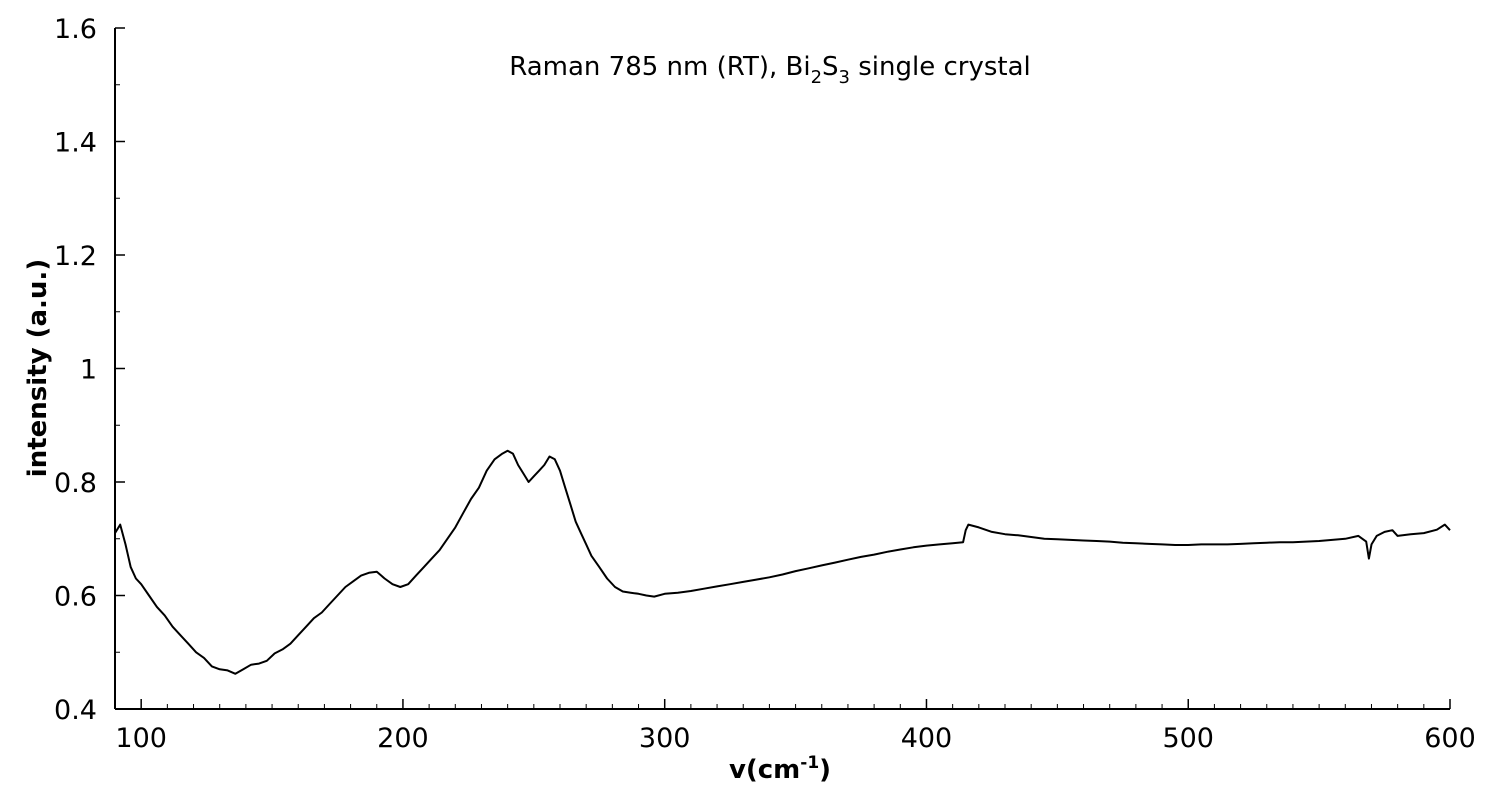 The image size is (1502, 790). What do you see at coordinates (844, 77) in the screenshot?
I see `chart-title-subscript-2: 3` at bounding box center [844, 77].